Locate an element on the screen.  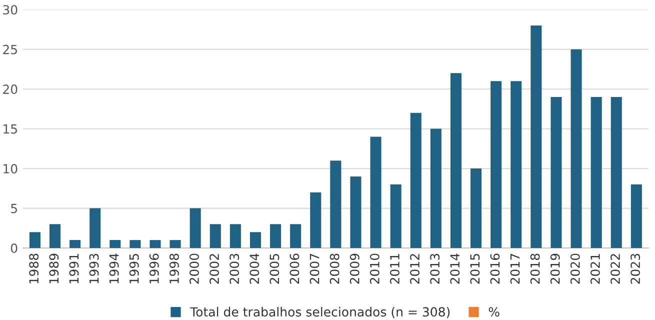
x-tick-label: 2003 is located at coordinates (235, 269).